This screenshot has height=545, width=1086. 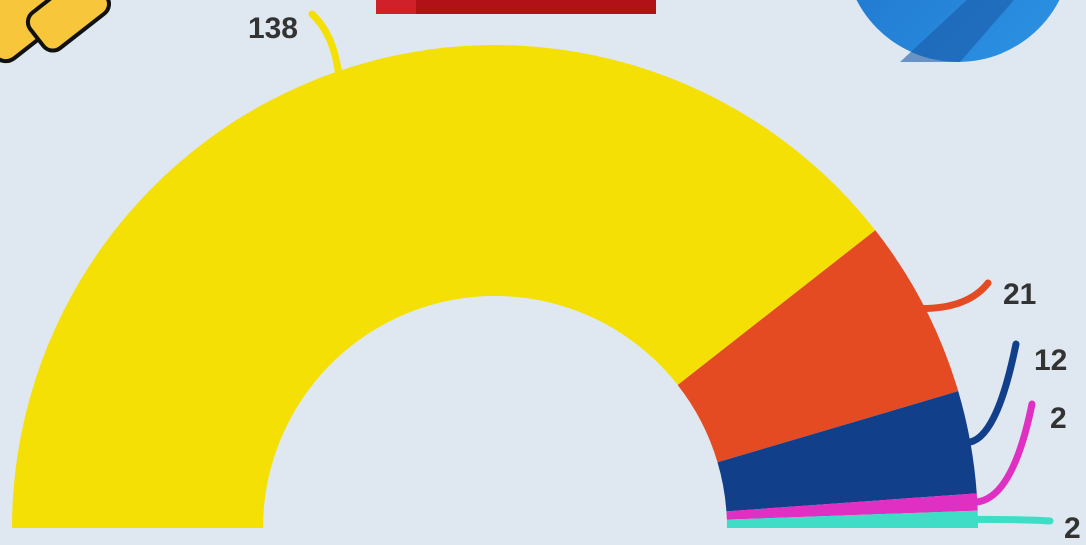 What do you see at coordinates (396, 7) in the screenshot?
I see `header-image-detail` at bounding box center [396, 7].